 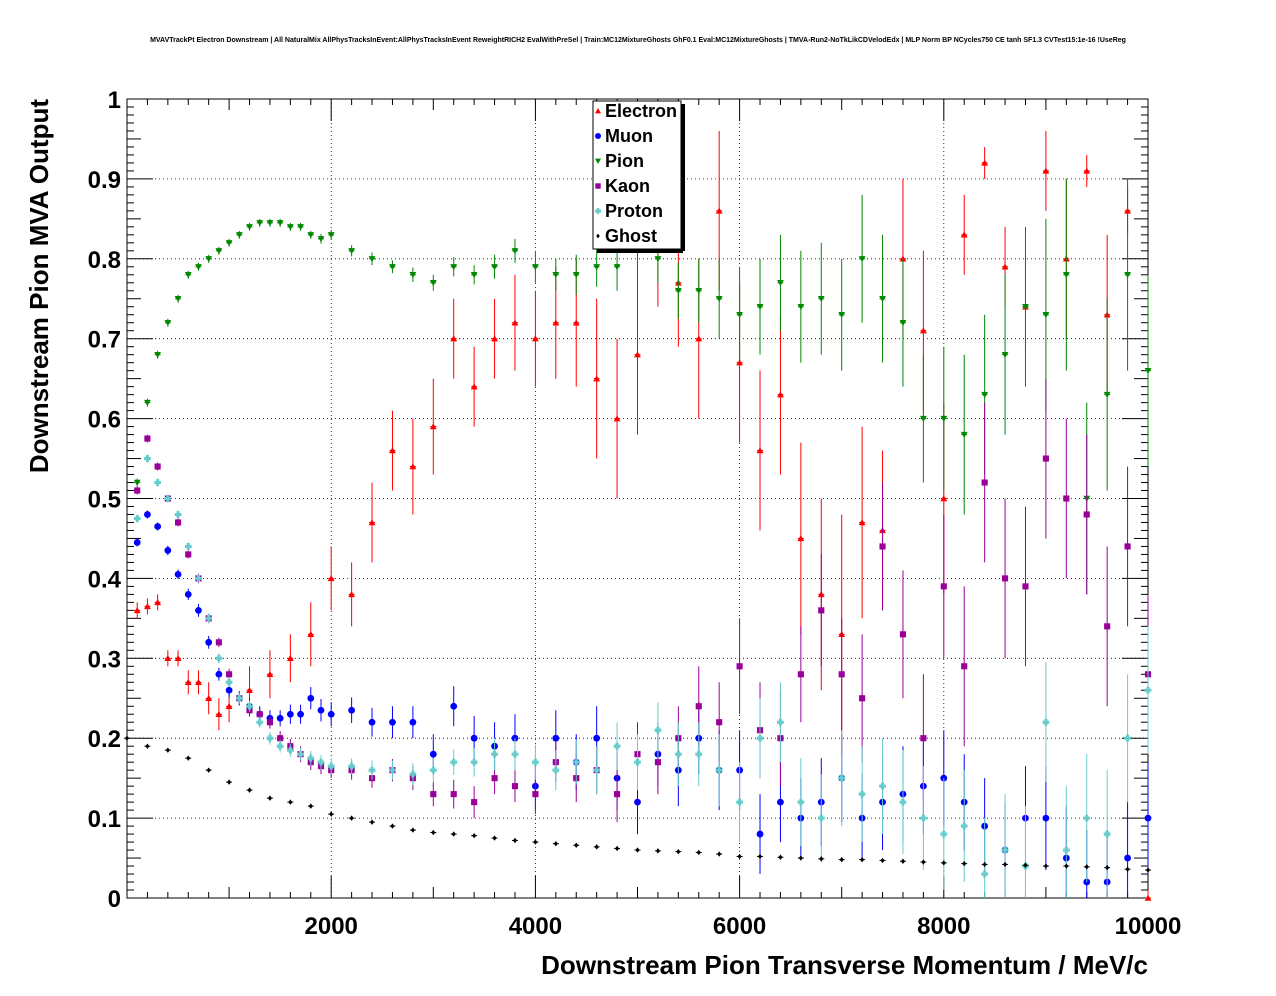 I want to click on legend: Electron Muon Pion Kaon Proton Ghost, so click(x=638, y=176).